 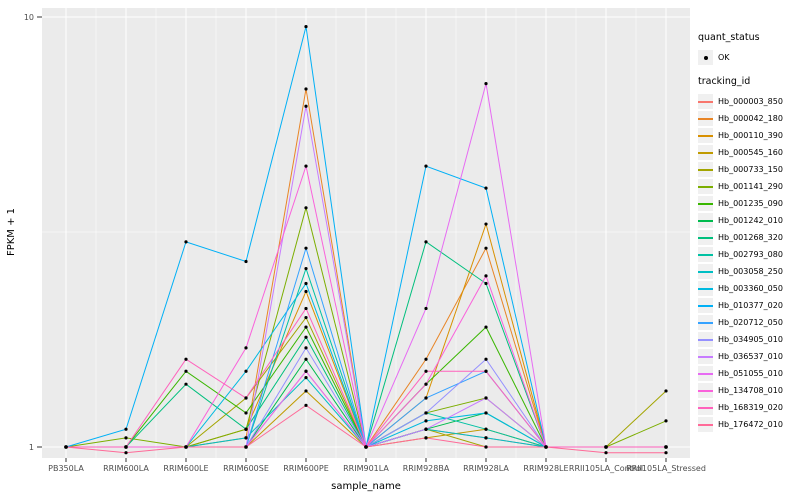 I want to click on legend-item-label: OK, so click(x=724, y=57).